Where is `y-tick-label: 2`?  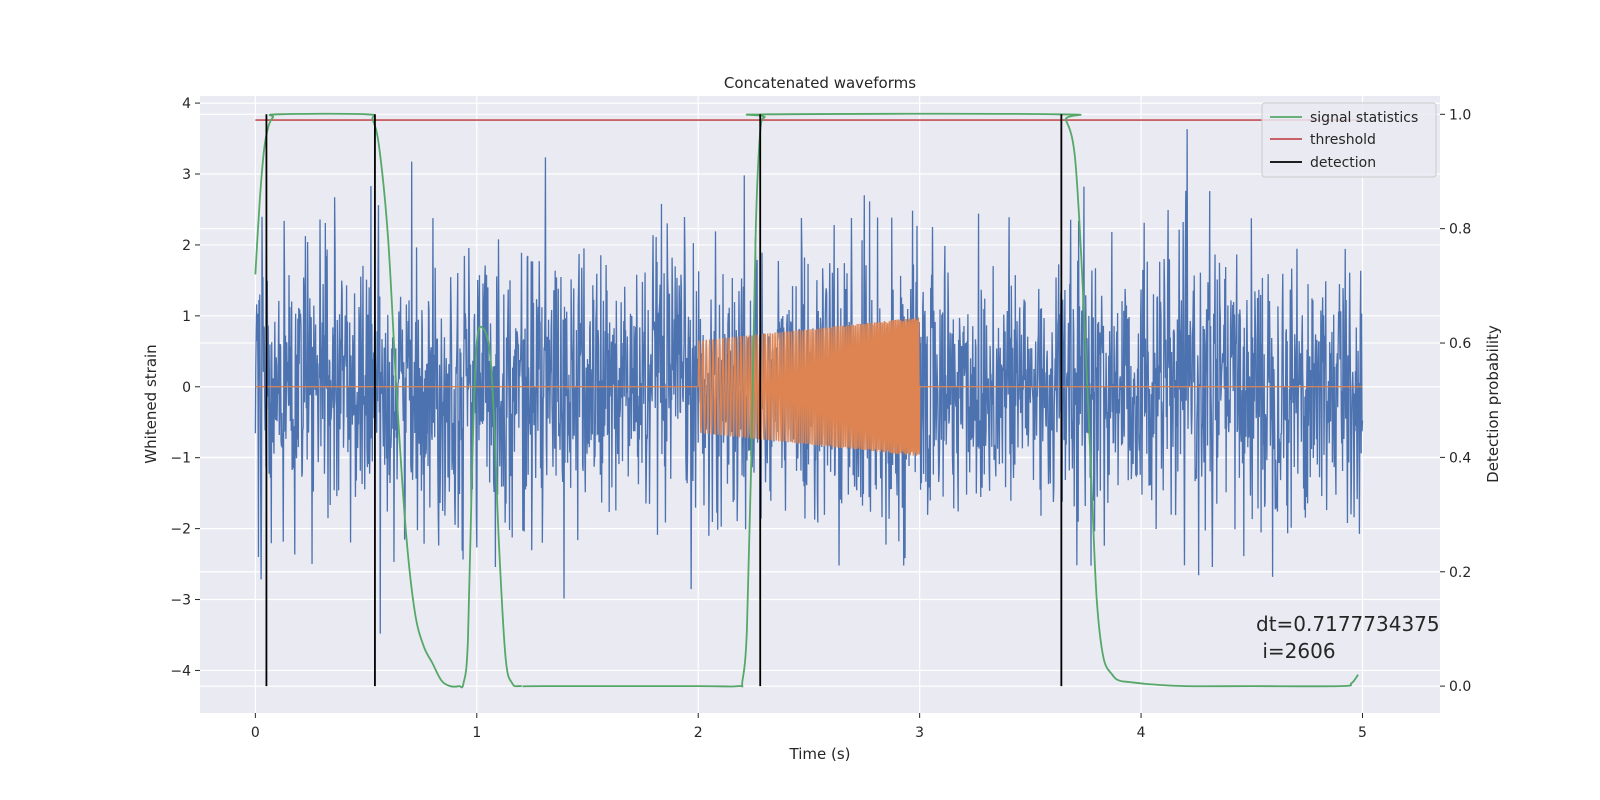
y-tick-label: 2 is located at coordinates (186, 246).